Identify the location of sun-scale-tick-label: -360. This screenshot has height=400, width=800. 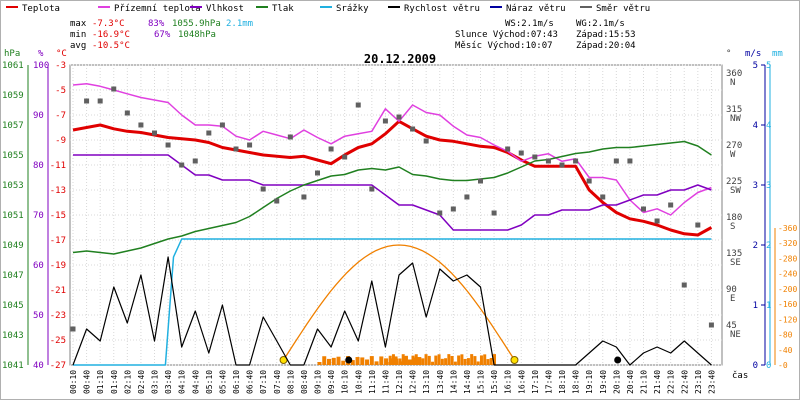
(787, 228).